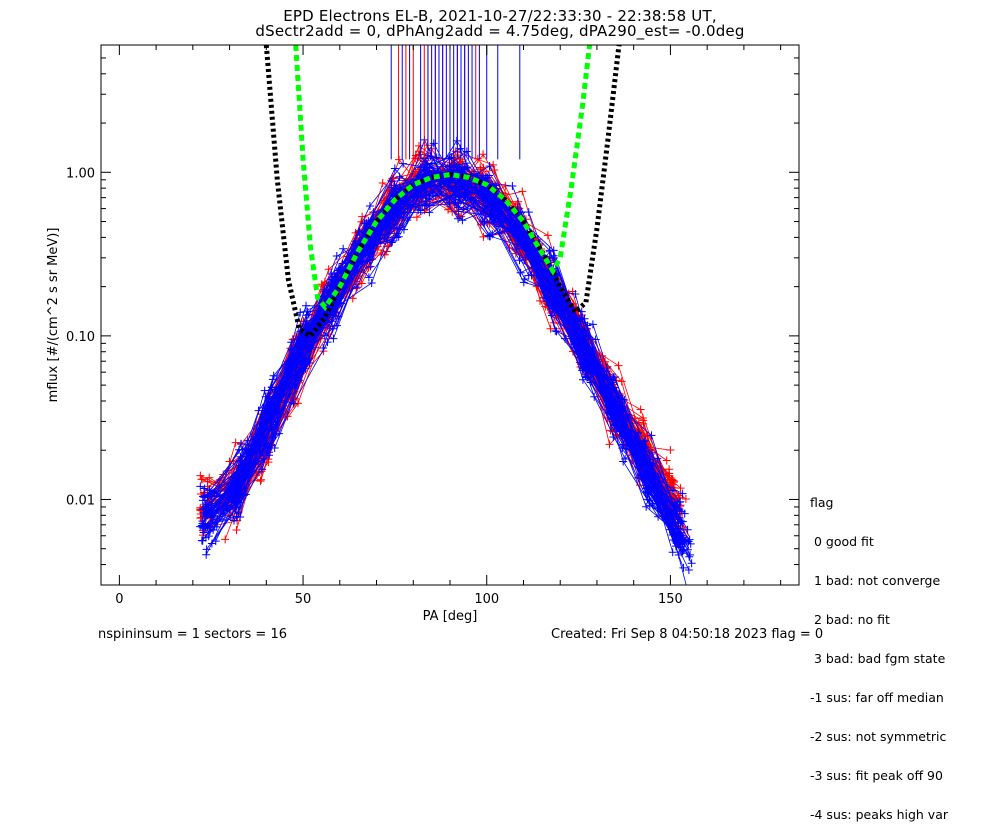  I want to click on x-tick-label: 150, so click(670, 599).